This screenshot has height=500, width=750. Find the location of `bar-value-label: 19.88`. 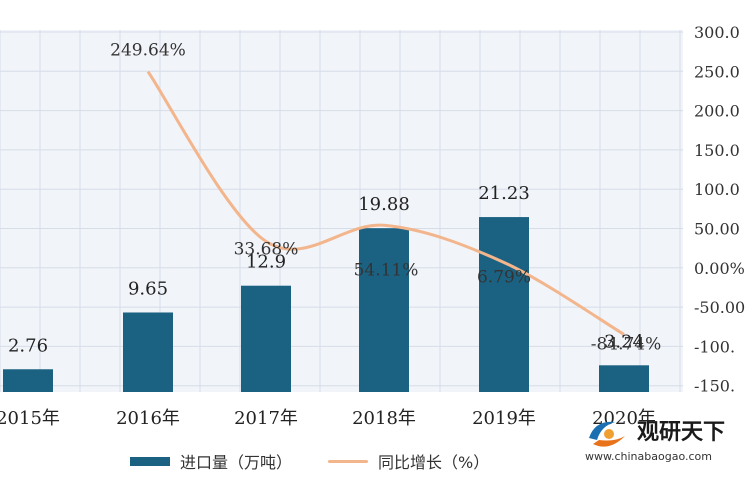

bar-value-label: 19.88 is located at coordinates (384, 204).